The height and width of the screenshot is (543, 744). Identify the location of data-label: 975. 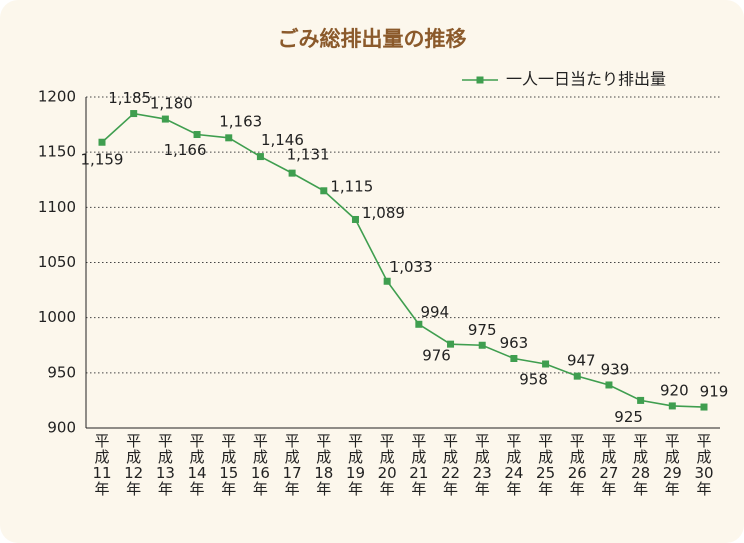
(482, 330).